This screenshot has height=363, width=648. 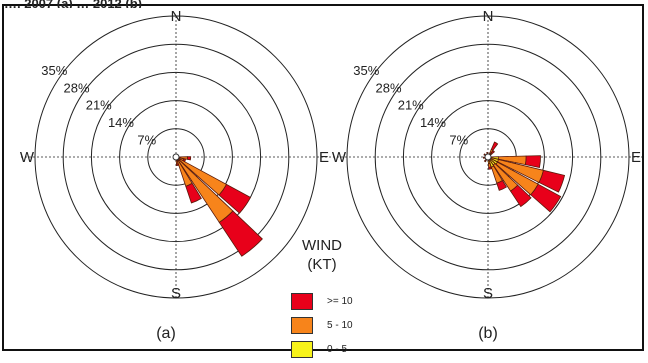 What do you see at coordinates (322, 245) in the screenshot?
I see `legend-title-line1: WIND` at bounding box center [322, 245].